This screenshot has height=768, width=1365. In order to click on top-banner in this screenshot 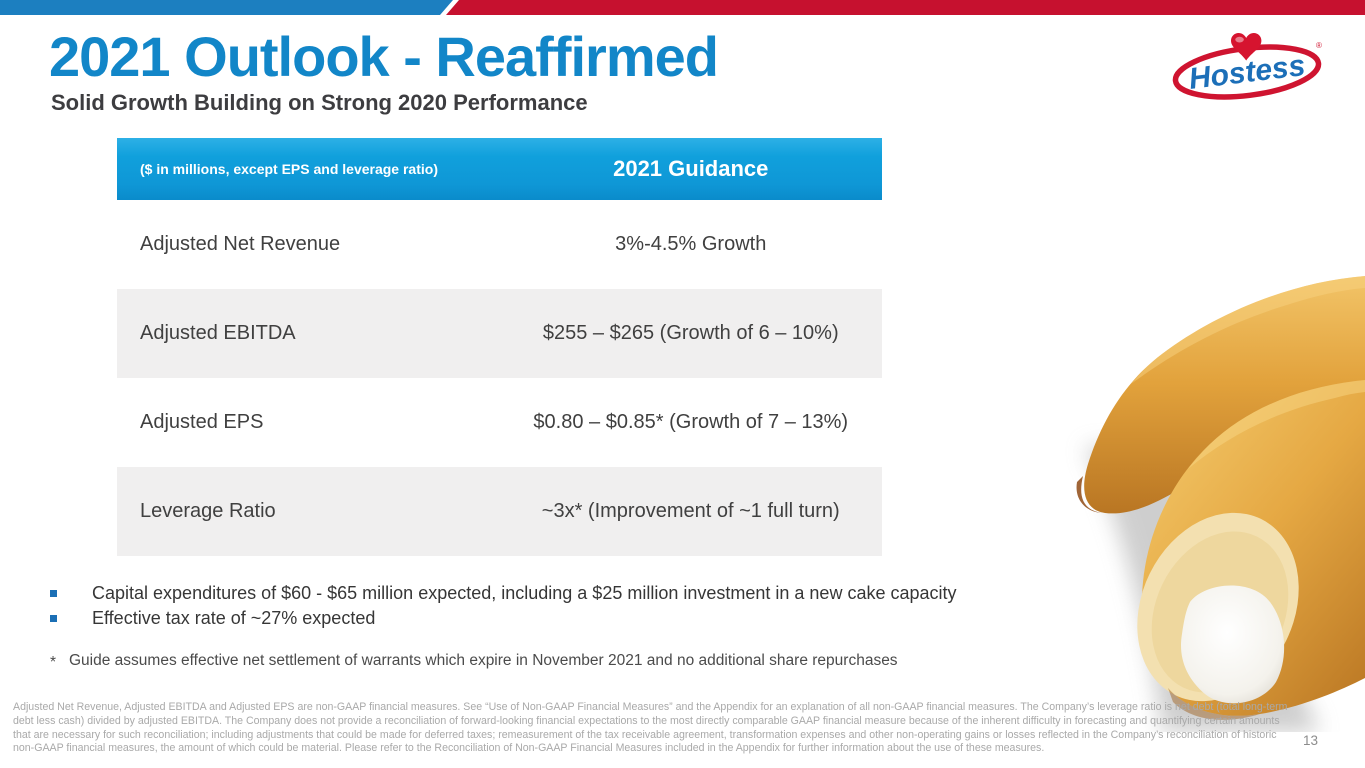, I will do `click(682, 7)`.